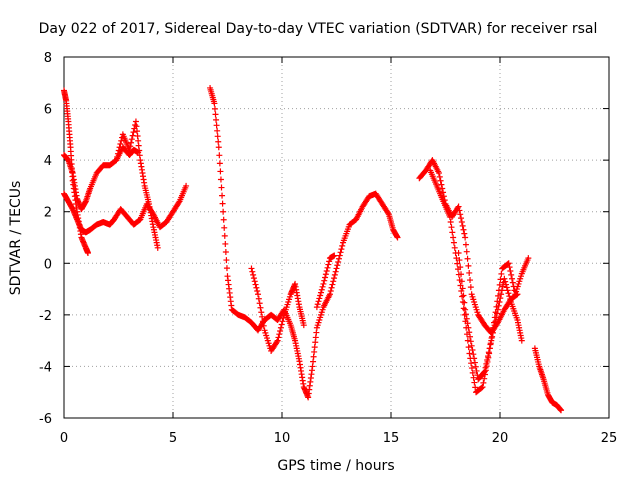 This screenshot has height=480, width=640. I want to click on x-tick-label: 15, so click(391, 438).